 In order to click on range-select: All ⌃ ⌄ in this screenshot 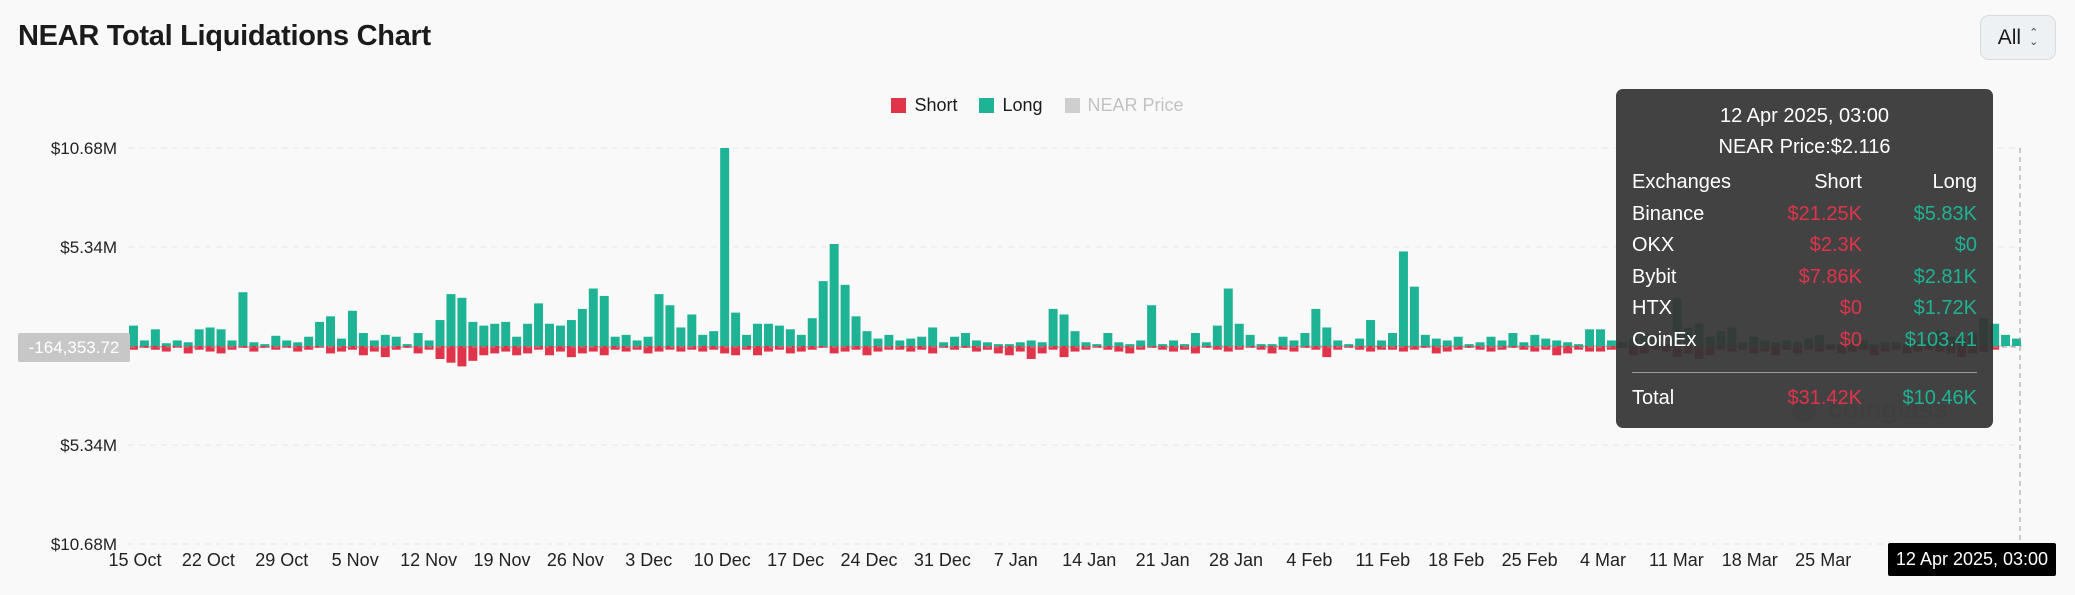, I will do `click(2018, 37)`.